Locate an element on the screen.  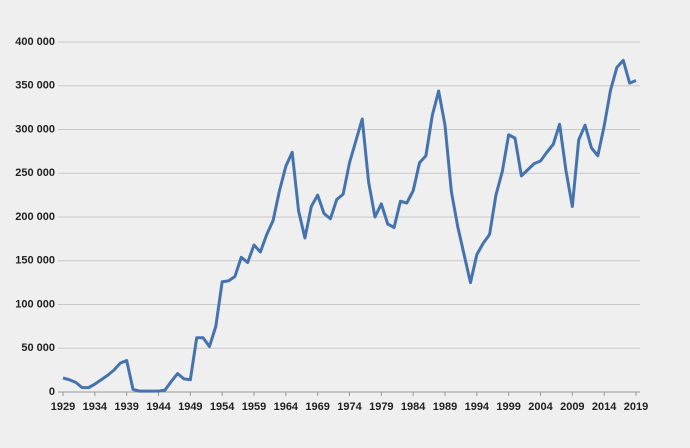
x-tick-label: 1979 is located at coordinates (381, 407).